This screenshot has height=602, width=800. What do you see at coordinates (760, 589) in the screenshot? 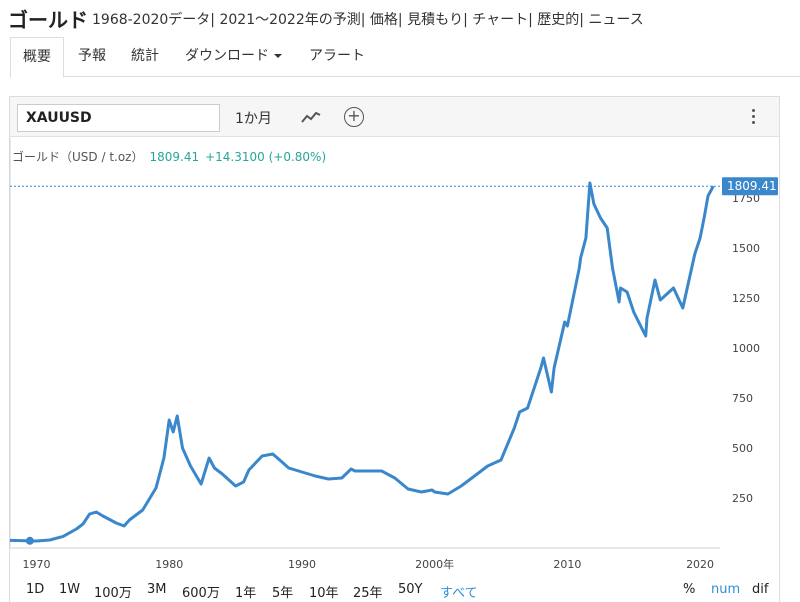
I see `mode-dif: dif` at bounding box center [760, 589].